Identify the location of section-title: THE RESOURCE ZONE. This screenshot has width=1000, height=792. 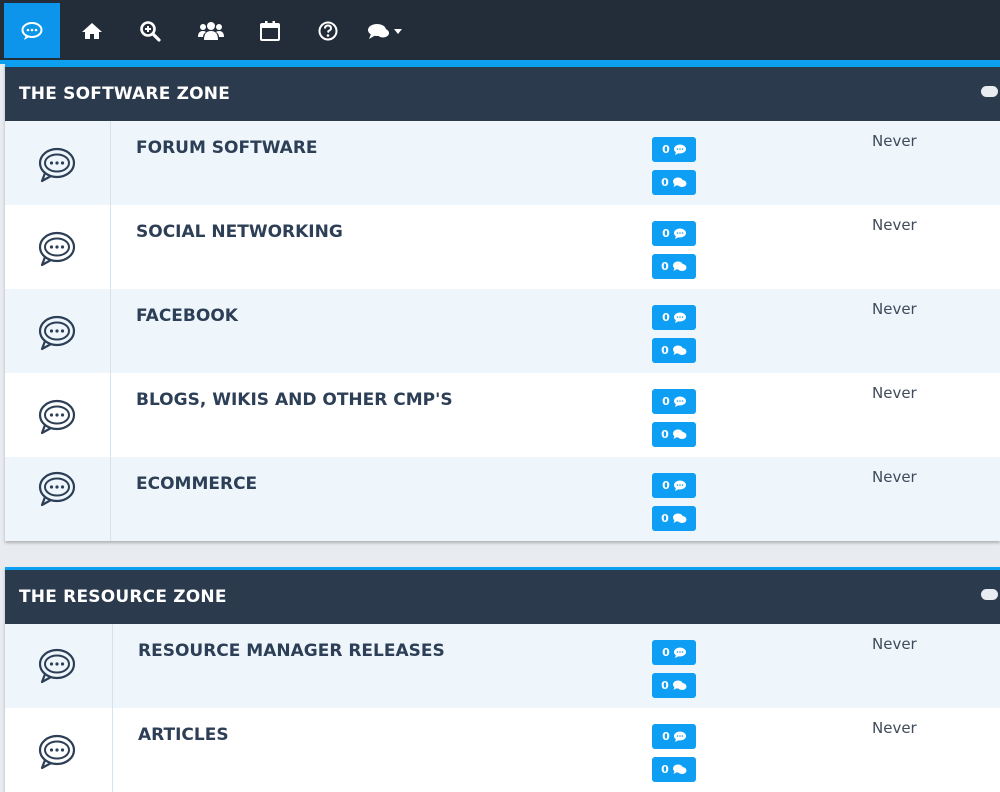
(123, 597).